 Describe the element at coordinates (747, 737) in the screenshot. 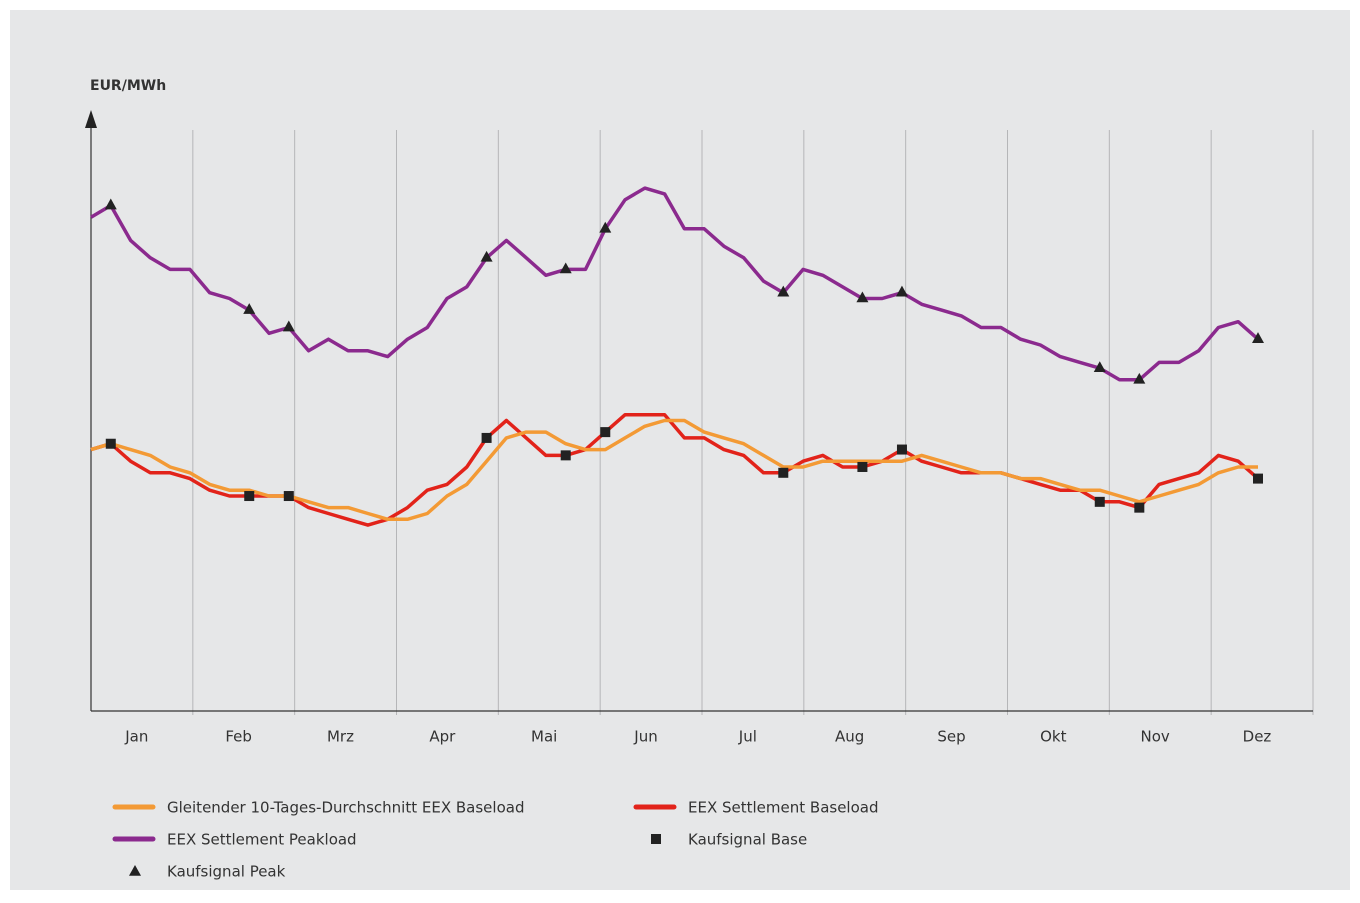

I see `x-tick-label: Jul` at that location.